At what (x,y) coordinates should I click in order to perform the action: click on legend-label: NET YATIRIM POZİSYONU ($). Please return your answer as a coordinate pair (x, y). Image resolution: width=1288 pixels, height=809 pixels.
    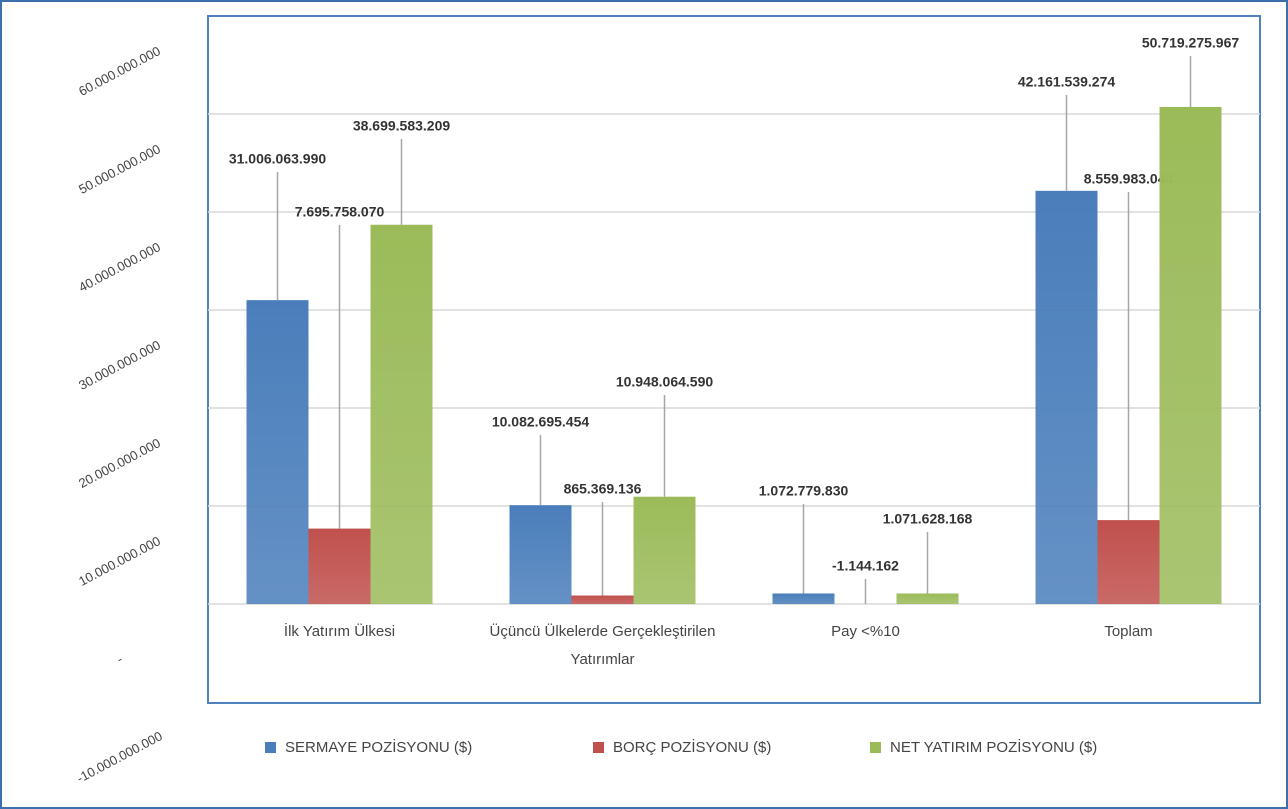
    Looking at the image, I should click on (993, 747).